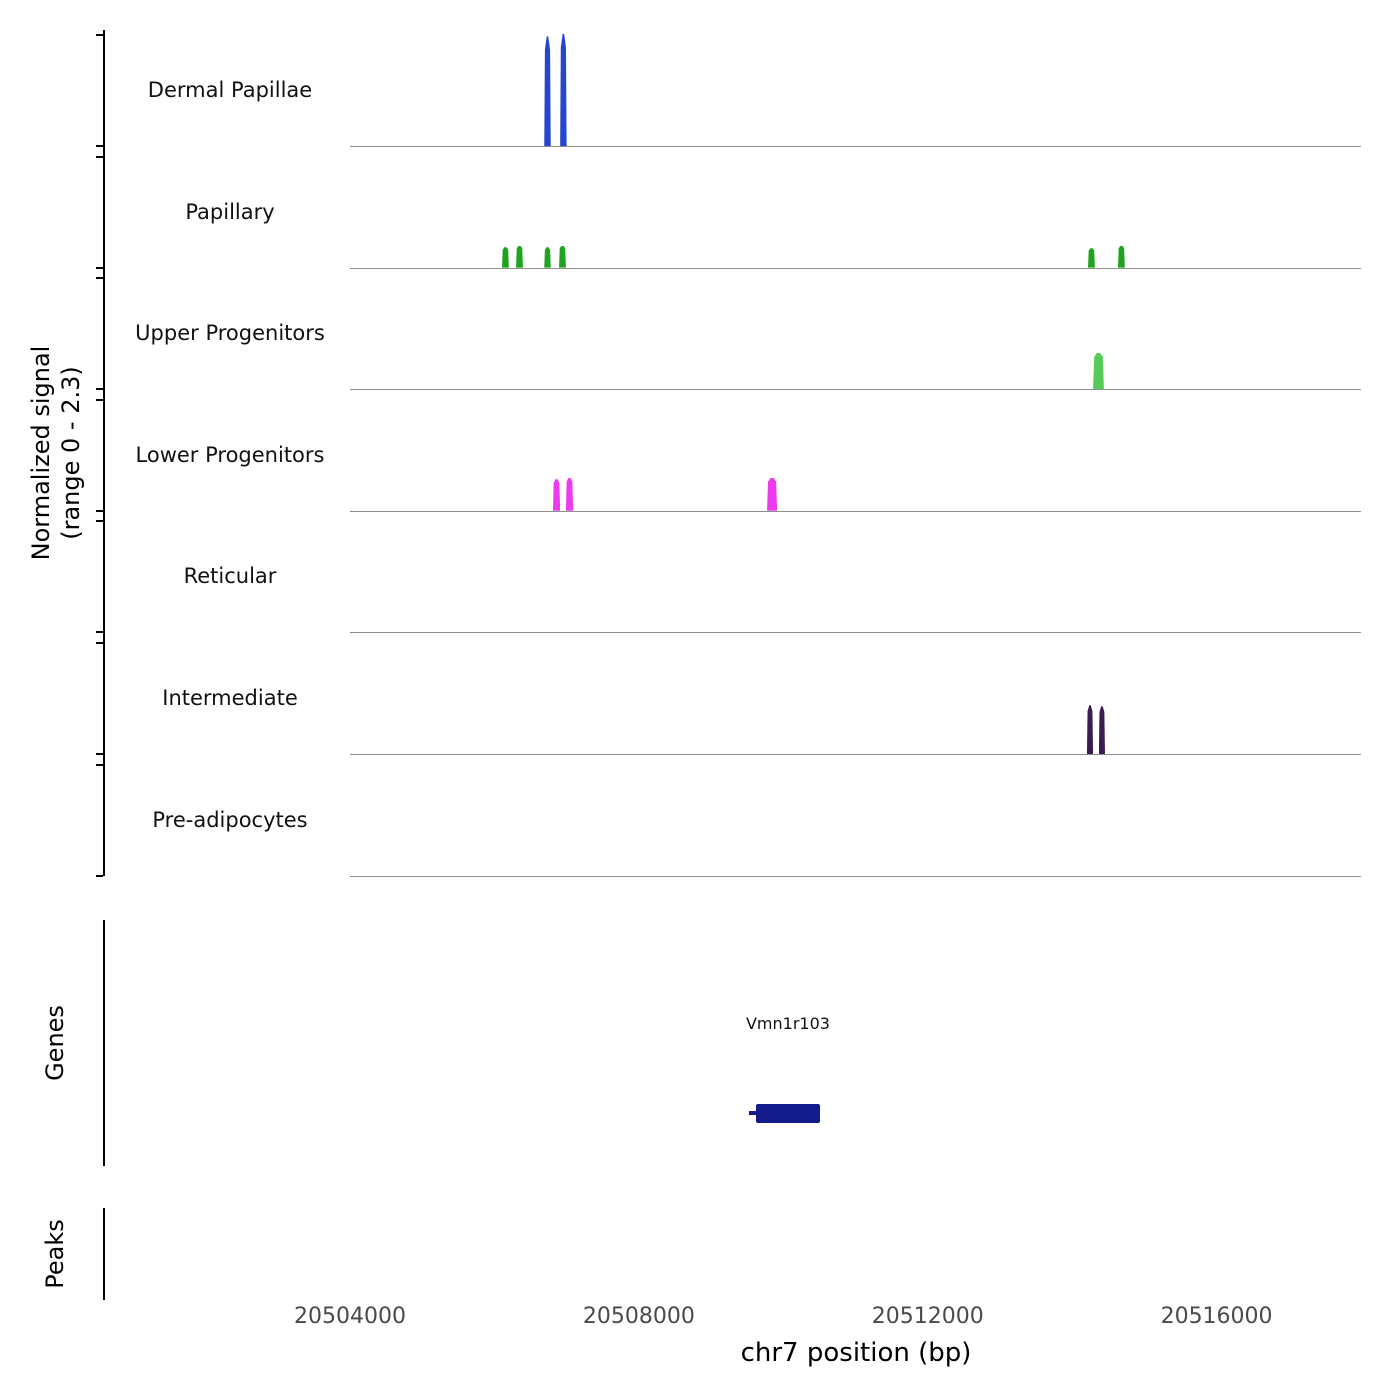 Image resolution: width=1400 pixels, height=1400 pixels. I want to click on gene-name: Vmn1r103, so click(787, 1023).